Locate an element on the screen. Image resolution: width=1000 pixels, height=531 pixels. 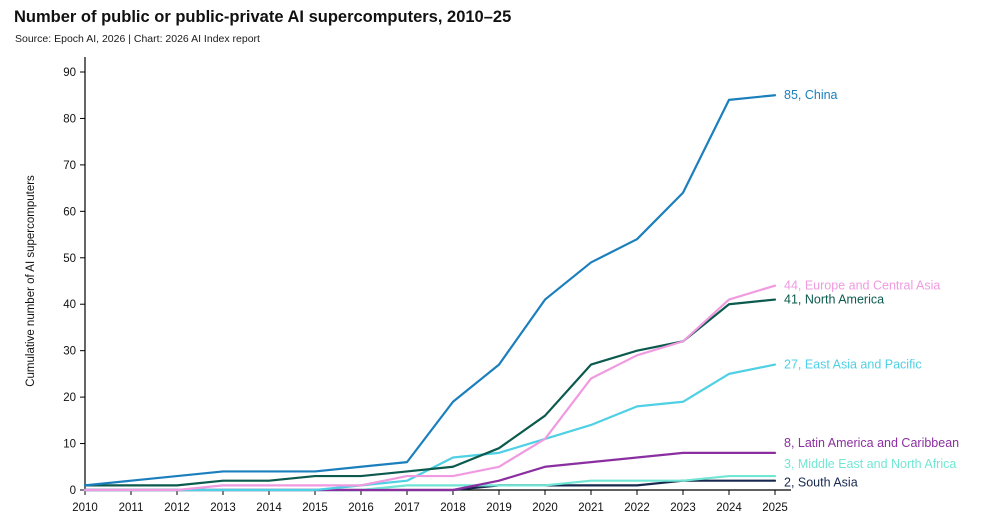
x-tick-label: 2023 is located at coordinates (683, 508).